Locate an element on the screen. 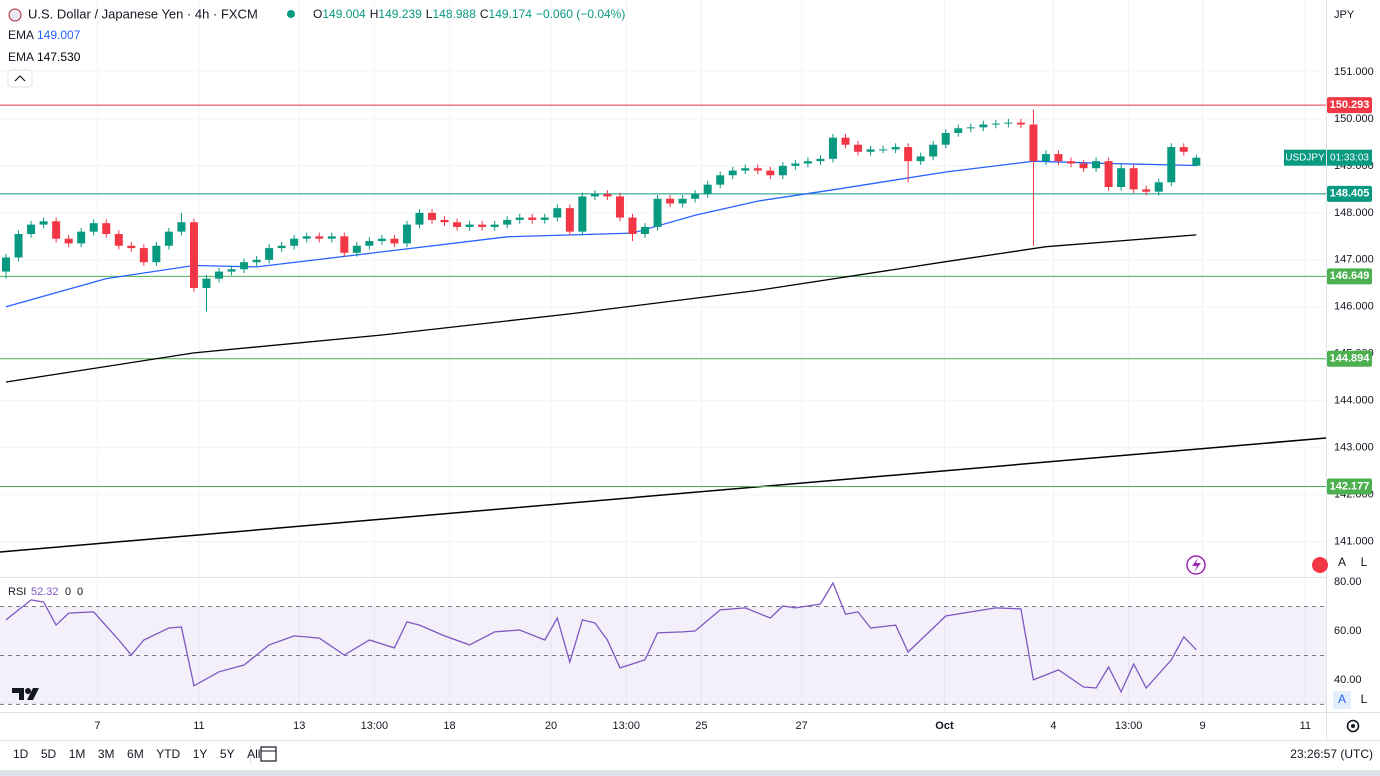 The width and height of the screenshot is (1380, 776). symbol-tag is located at coordinates (1305, 157).